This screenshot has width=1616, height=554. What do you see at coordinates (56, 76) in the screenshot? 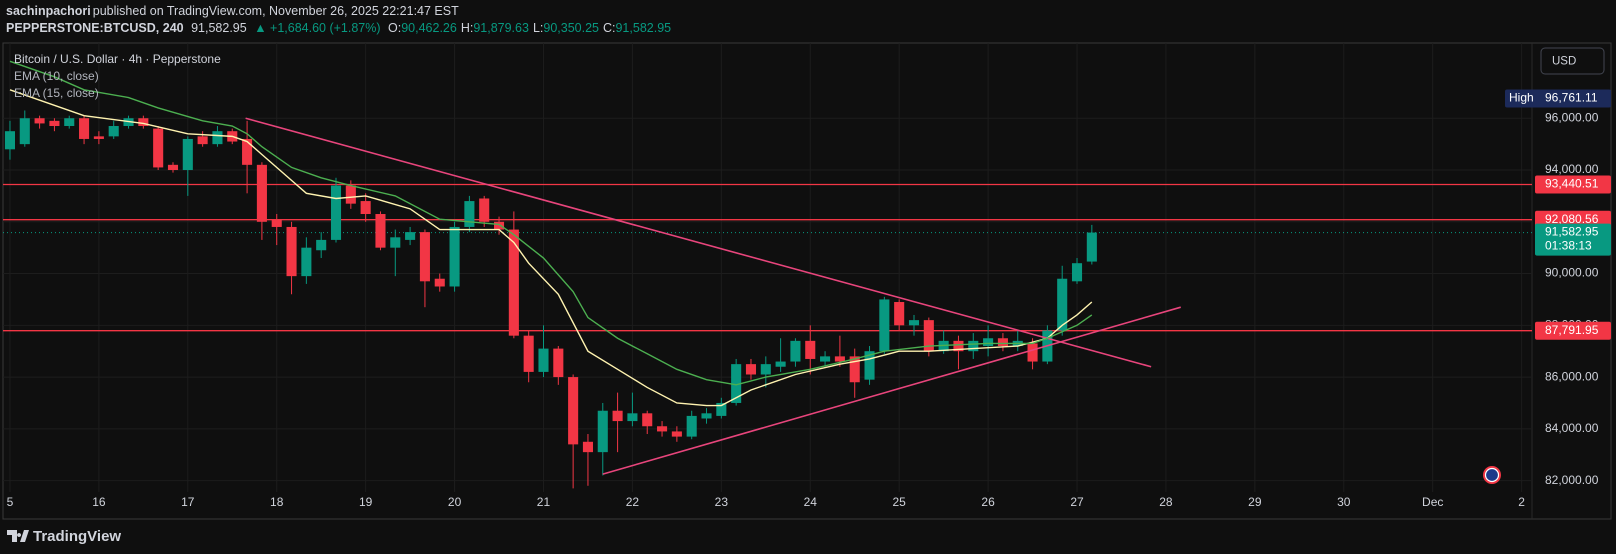
I see `legend-entry: EMA (10, close)` at bounding box center [56, 76].